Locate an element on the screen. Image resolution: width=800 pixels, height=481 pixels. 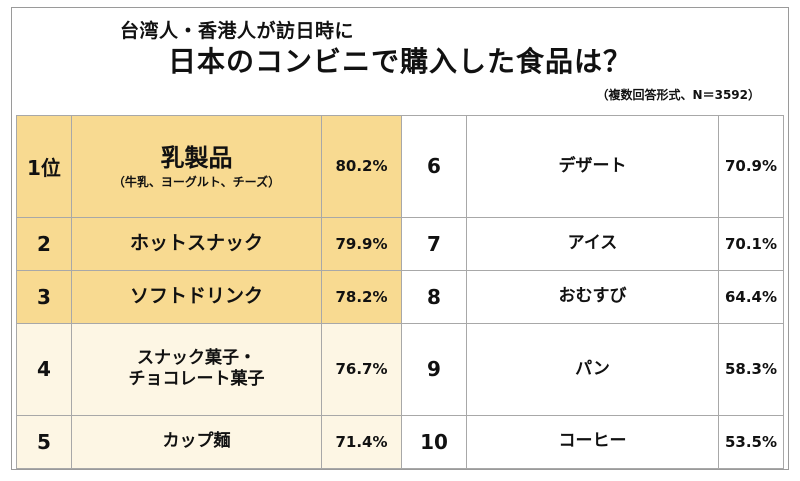
value-cell: 58.3% is located at coordinates (751, 369).